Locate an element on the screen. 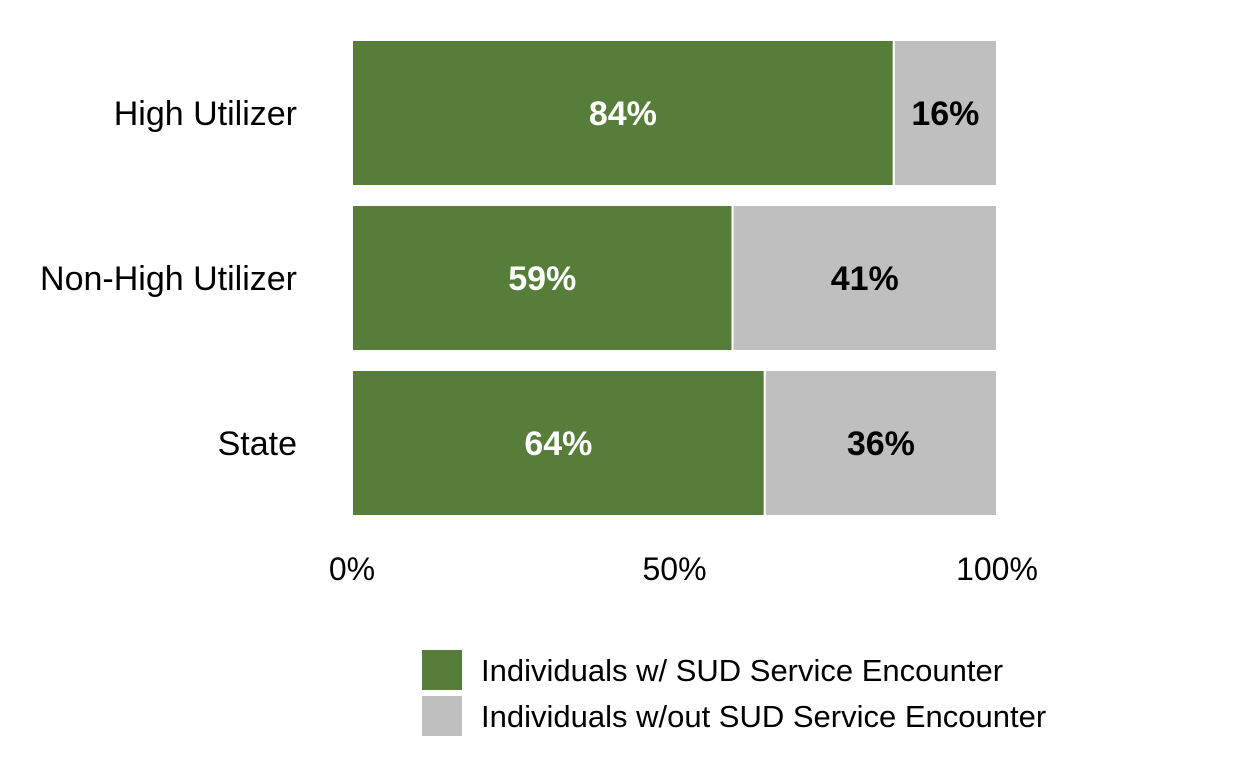  data-label-non-high-utilizer-series-1: 59% is located at coordinates (542, 279).